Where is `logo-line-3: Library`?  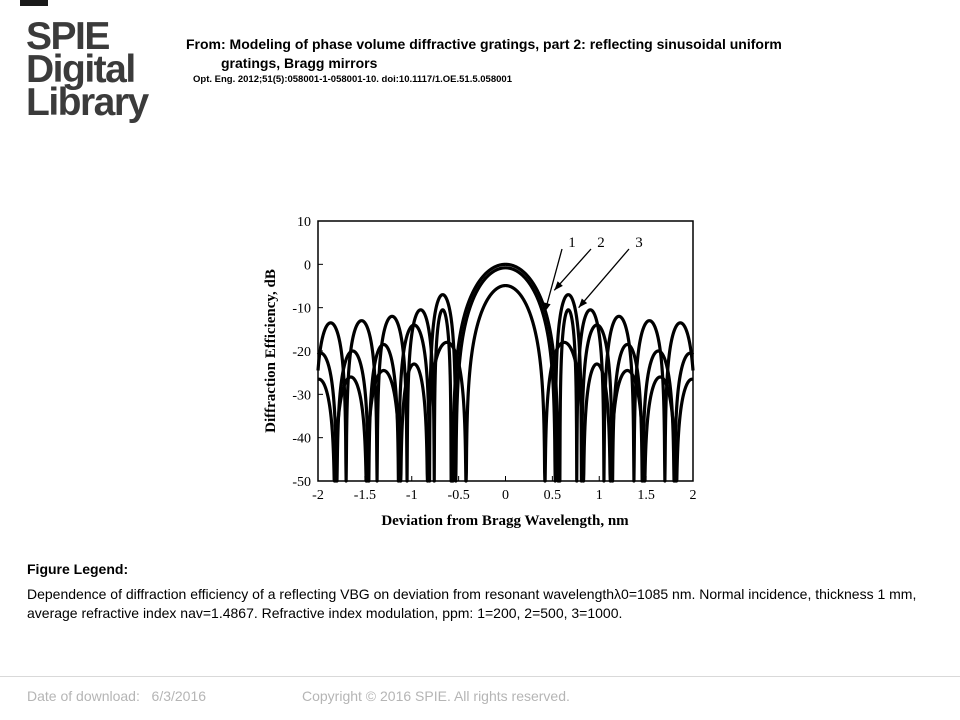 logo-line-3: Library is located at coordinates (87, 102).